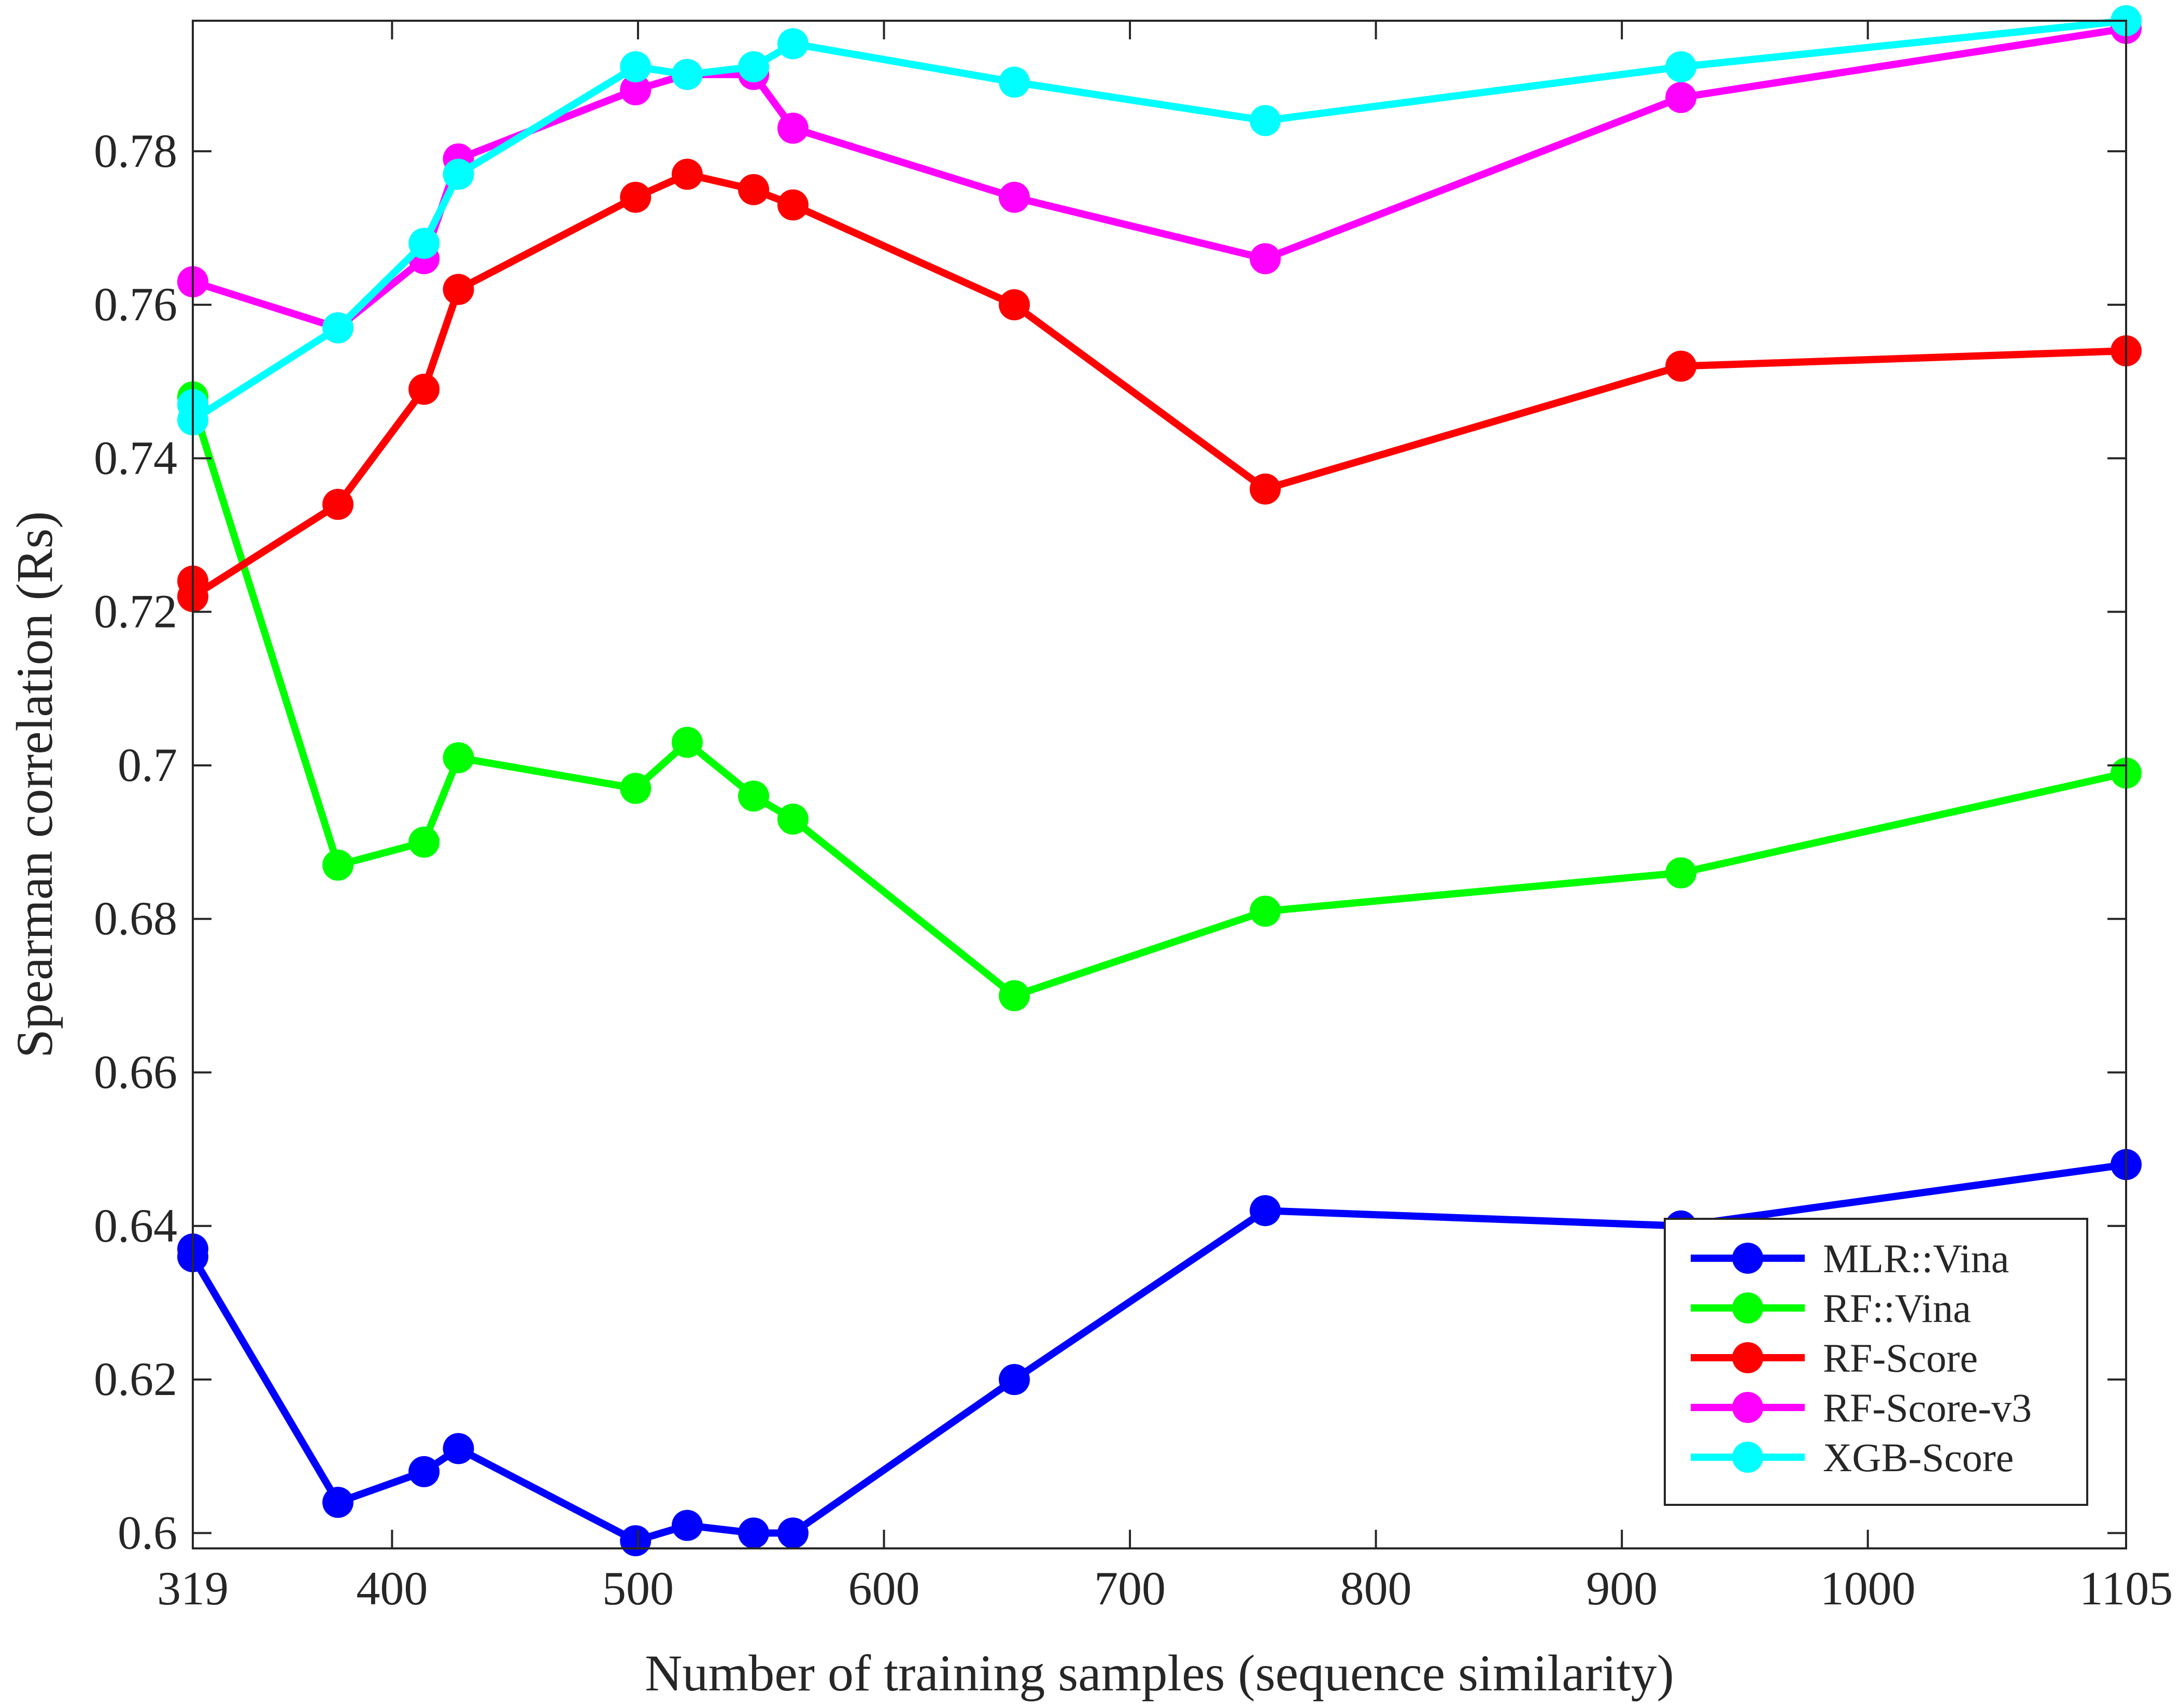 Image resolution: width=2180 pixels, height=1708 pixels. What do you see at coordinates (135, 1072) in the screenshot?
I see `y-tick-label: 0.66` at bounding box center [135, 1072].